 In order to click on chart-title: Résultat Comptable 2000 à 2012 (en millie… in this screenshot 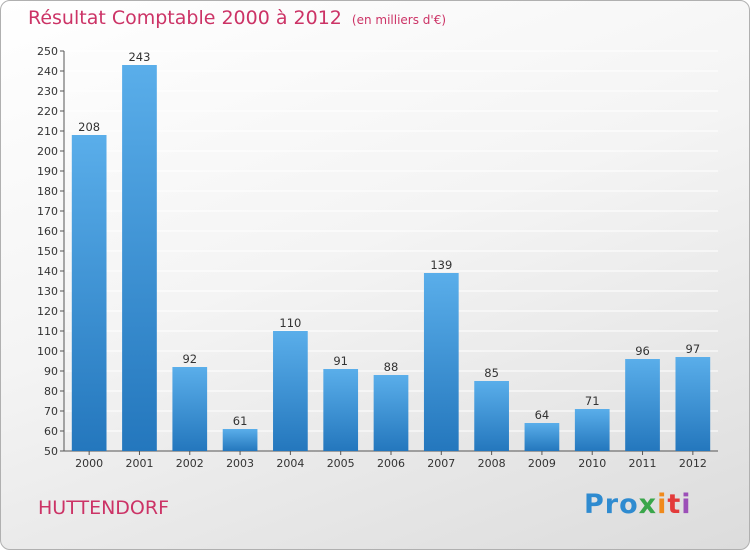, I will do `click(237, 18)`.